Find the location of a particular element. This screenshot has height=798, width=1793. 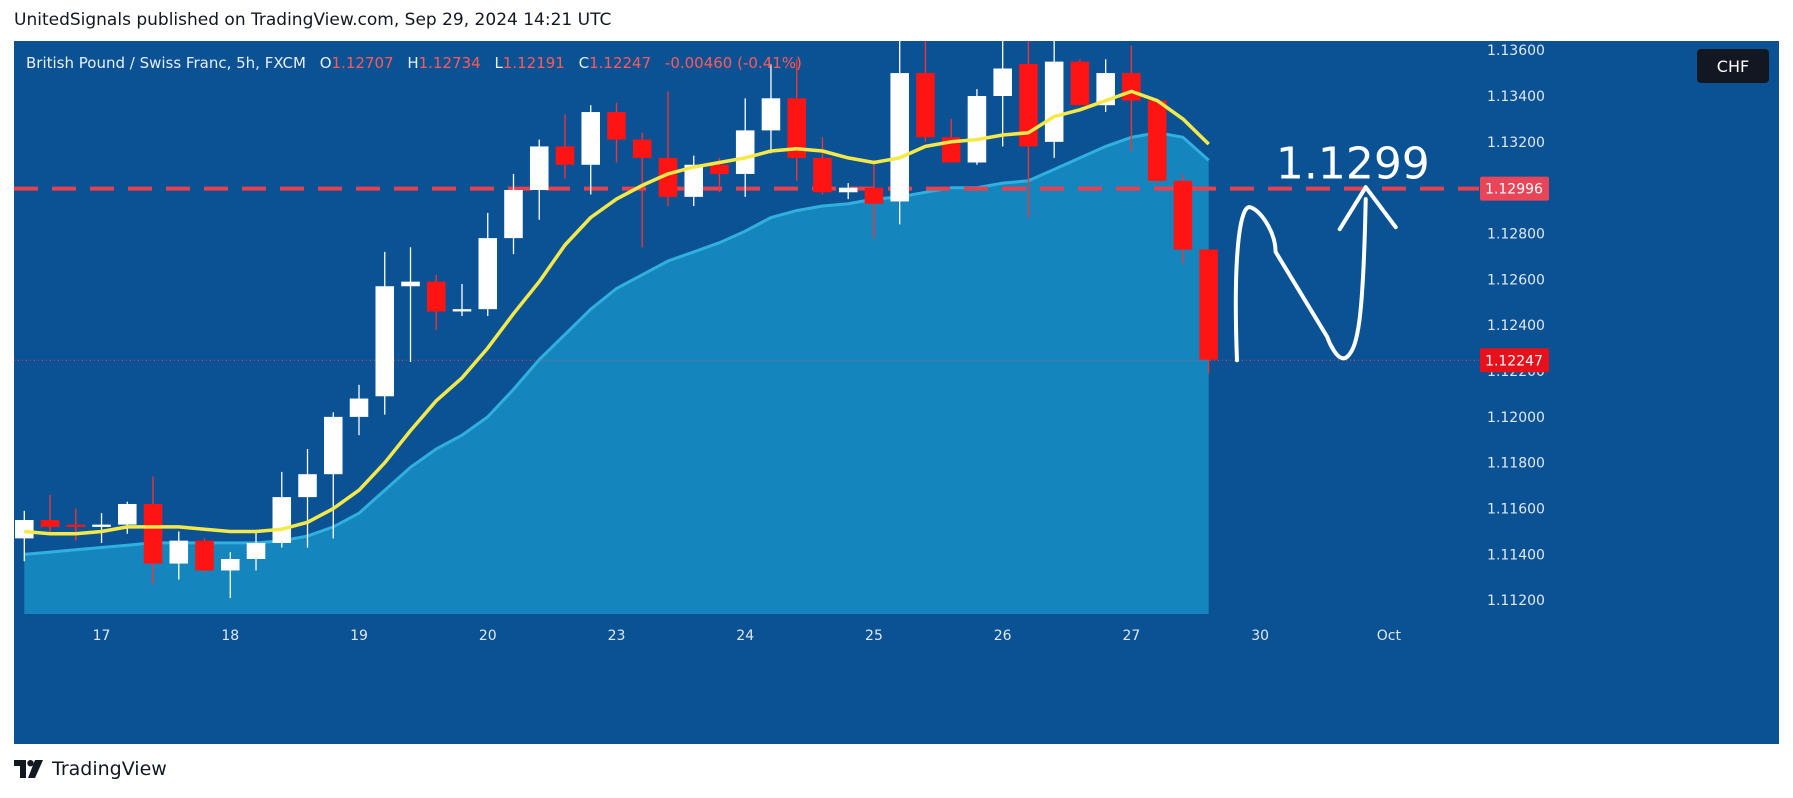

tradingview-footer: TradingView is located at coordinates (90, 769).